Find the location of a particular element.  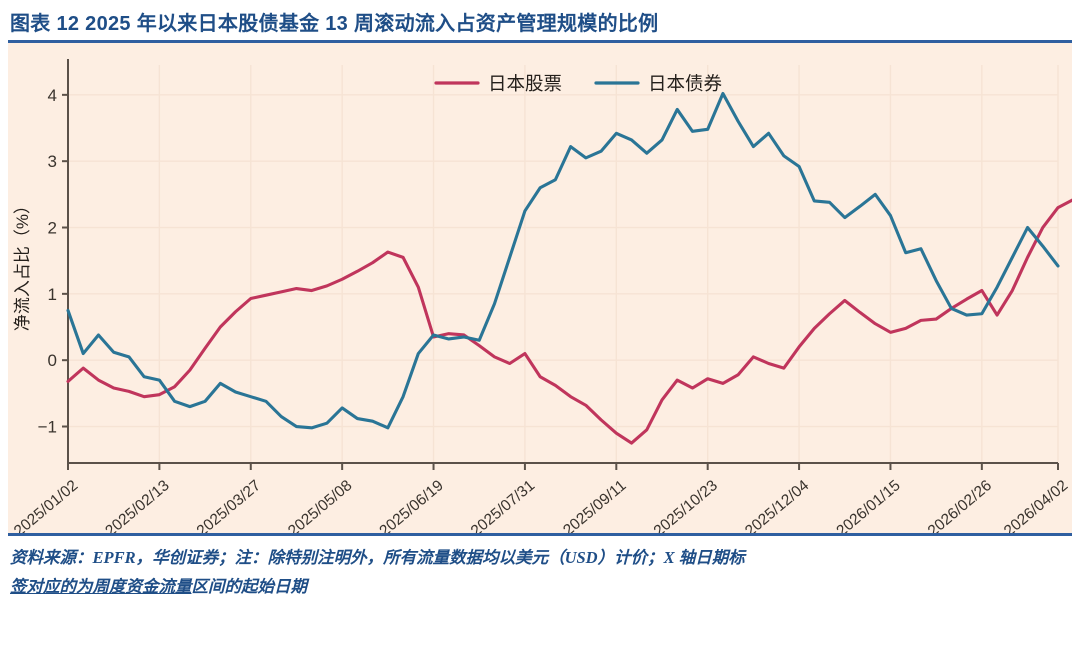

x-tick-label: 2026/02/26 is located at coordinates (960, 505).